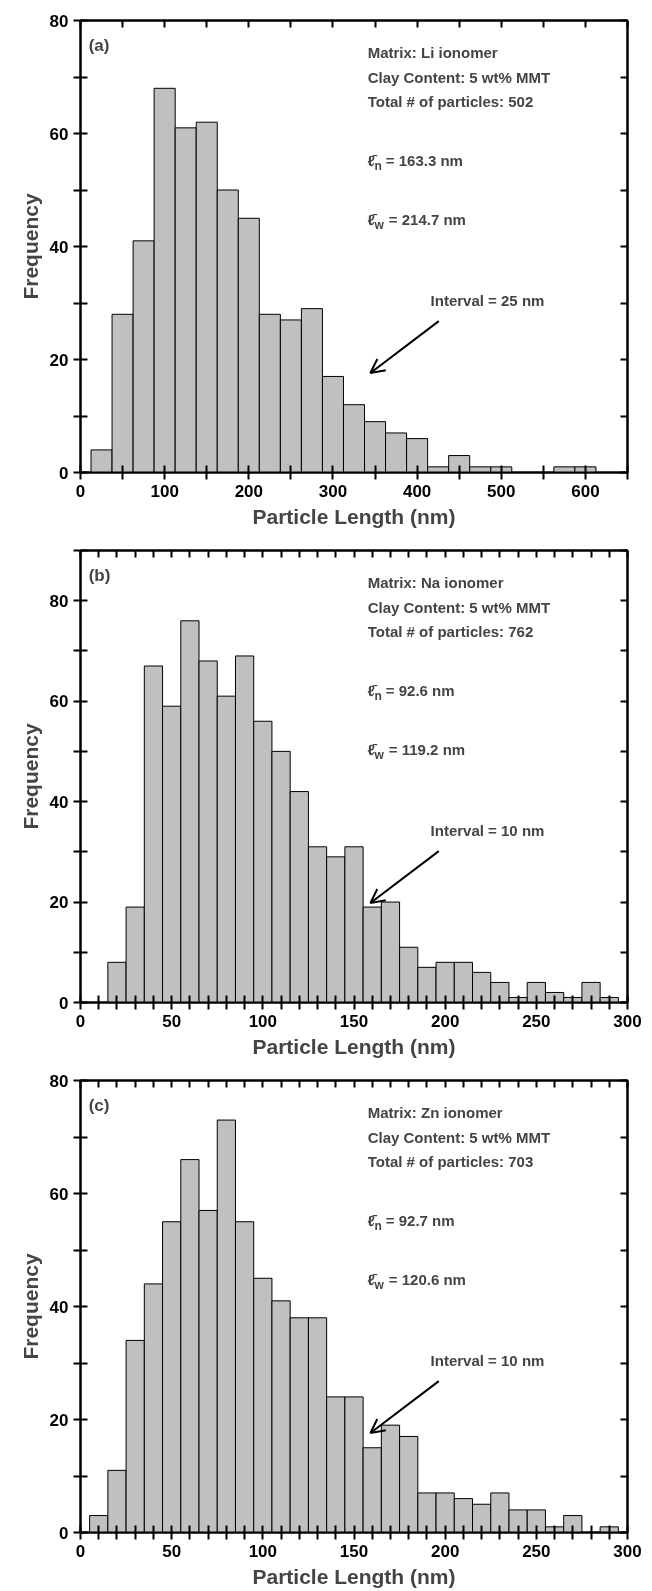 This screenshot has width=652, height=1591. I want to click on annotation: (a), so click(99, 45).